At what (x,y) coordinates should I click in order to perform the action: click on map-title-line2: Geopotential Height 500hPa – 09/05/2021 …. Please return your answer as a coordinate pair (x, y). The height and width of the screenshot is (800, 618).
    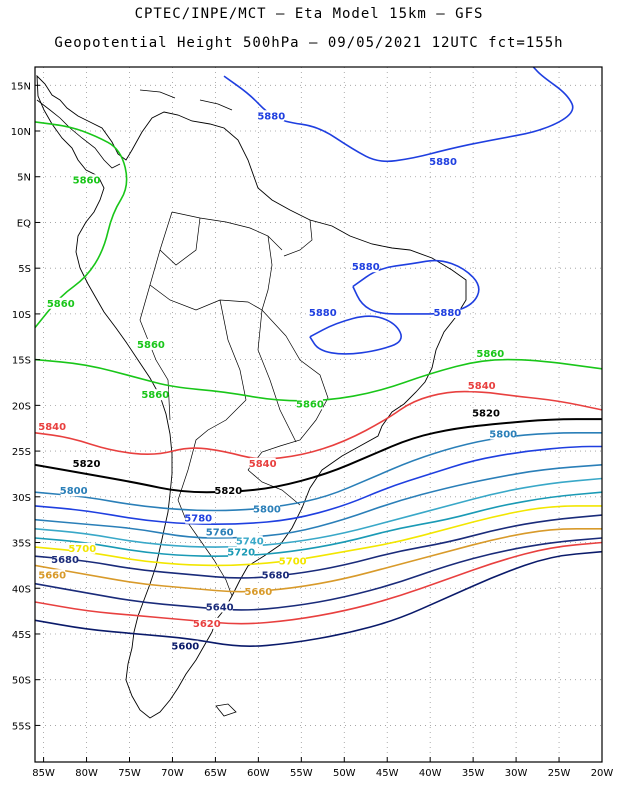
    Looking at the image, I should click on (309, 43).